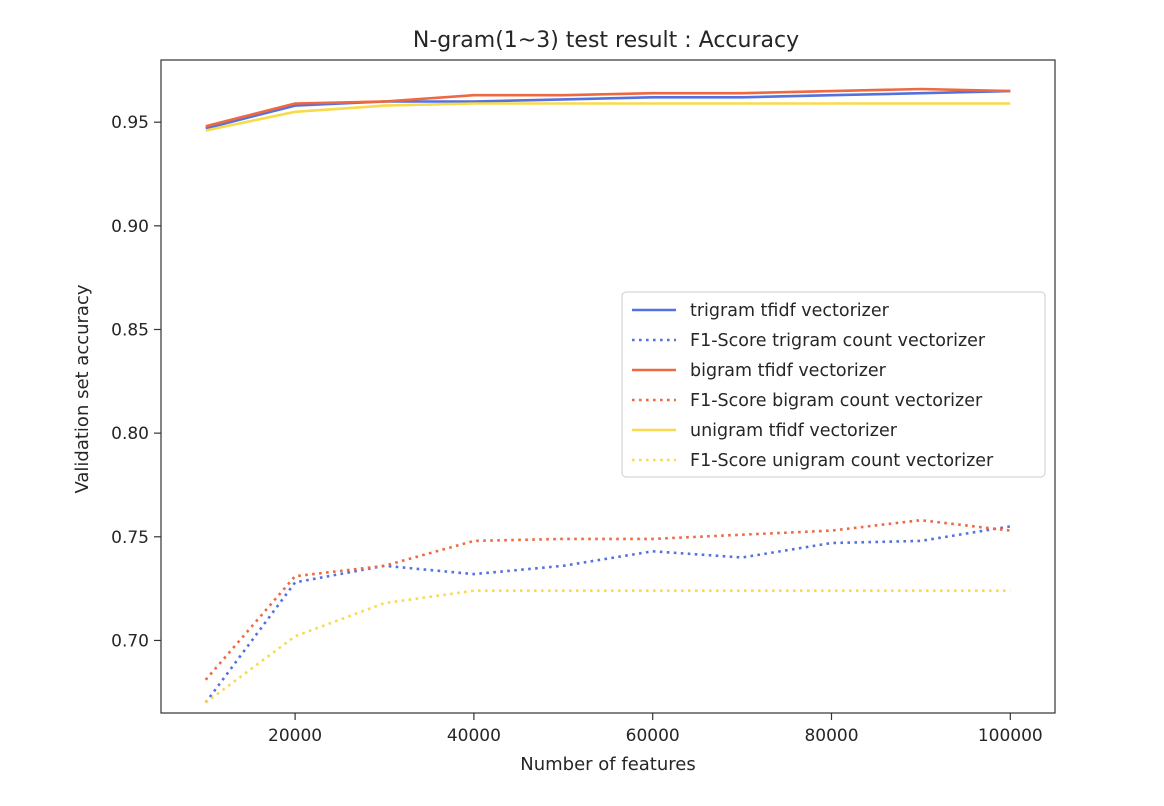 The height and width of the screenshot is (806, 1164). What do you see at coordinates (130, 434) in the screenshot?
I see `y-tick-label: 0.80` at bounding box center [130, 434].